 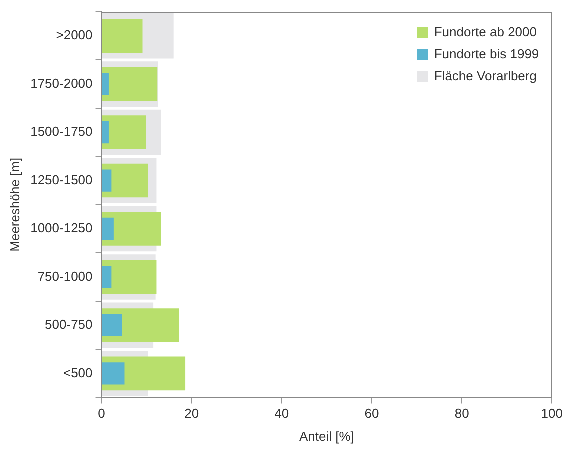 What do you see at coordinates (487, 54) in the screenshot?
I see `legend-label: Fundorte bis 1999` at bounding box center [487, 54].